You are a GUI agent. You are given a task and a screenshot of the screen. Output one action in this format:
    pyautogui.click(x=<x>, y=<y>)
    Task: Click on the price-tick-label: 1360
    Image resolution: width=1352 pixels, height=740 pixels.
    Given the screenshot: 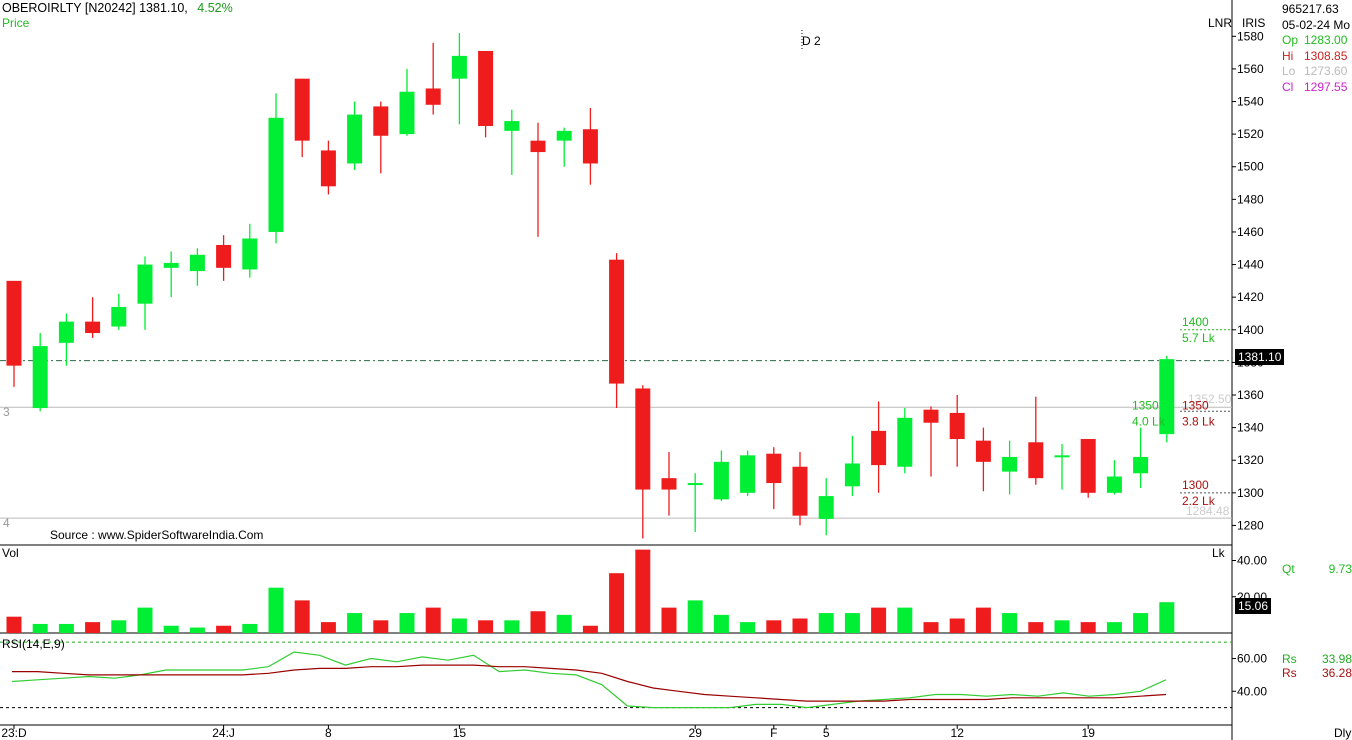 What is the action you would take?
    pyautogui.click(x=1250, y=395)
    